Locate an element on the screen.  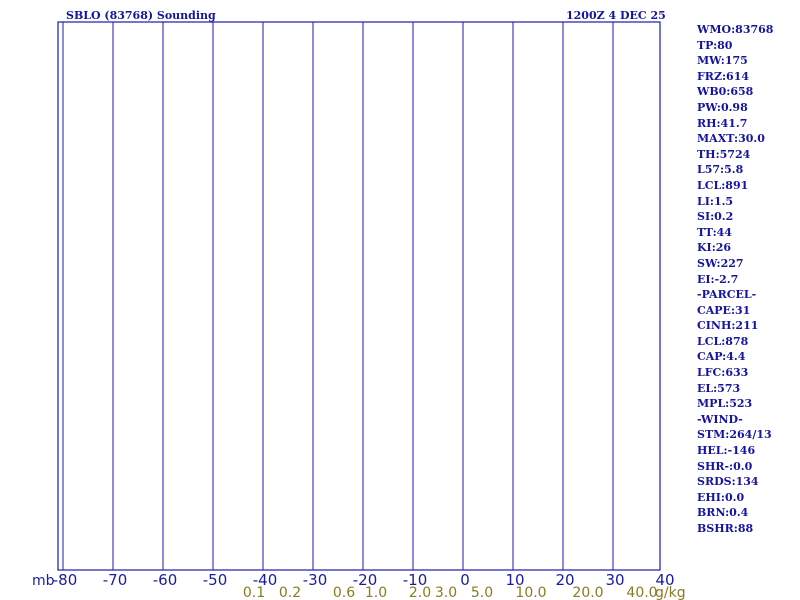
sounding-parameter: LCL:891 is located at coordinates (723, 185).